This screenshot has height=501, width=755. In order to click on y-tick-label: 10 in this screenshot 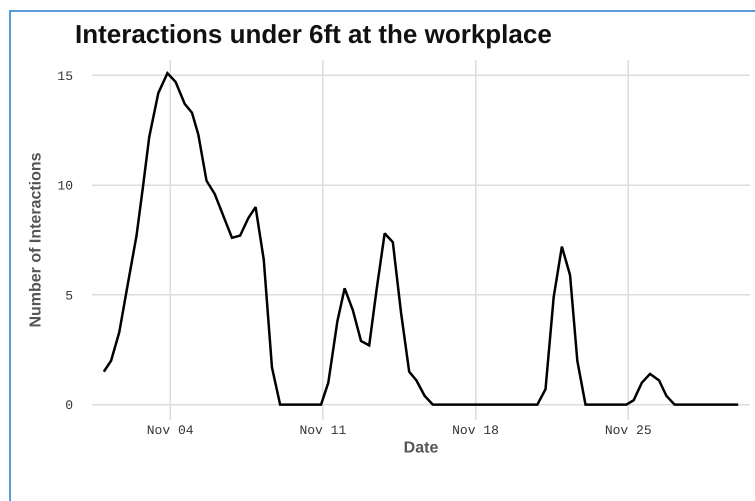, I will do `click(65, 186)`.